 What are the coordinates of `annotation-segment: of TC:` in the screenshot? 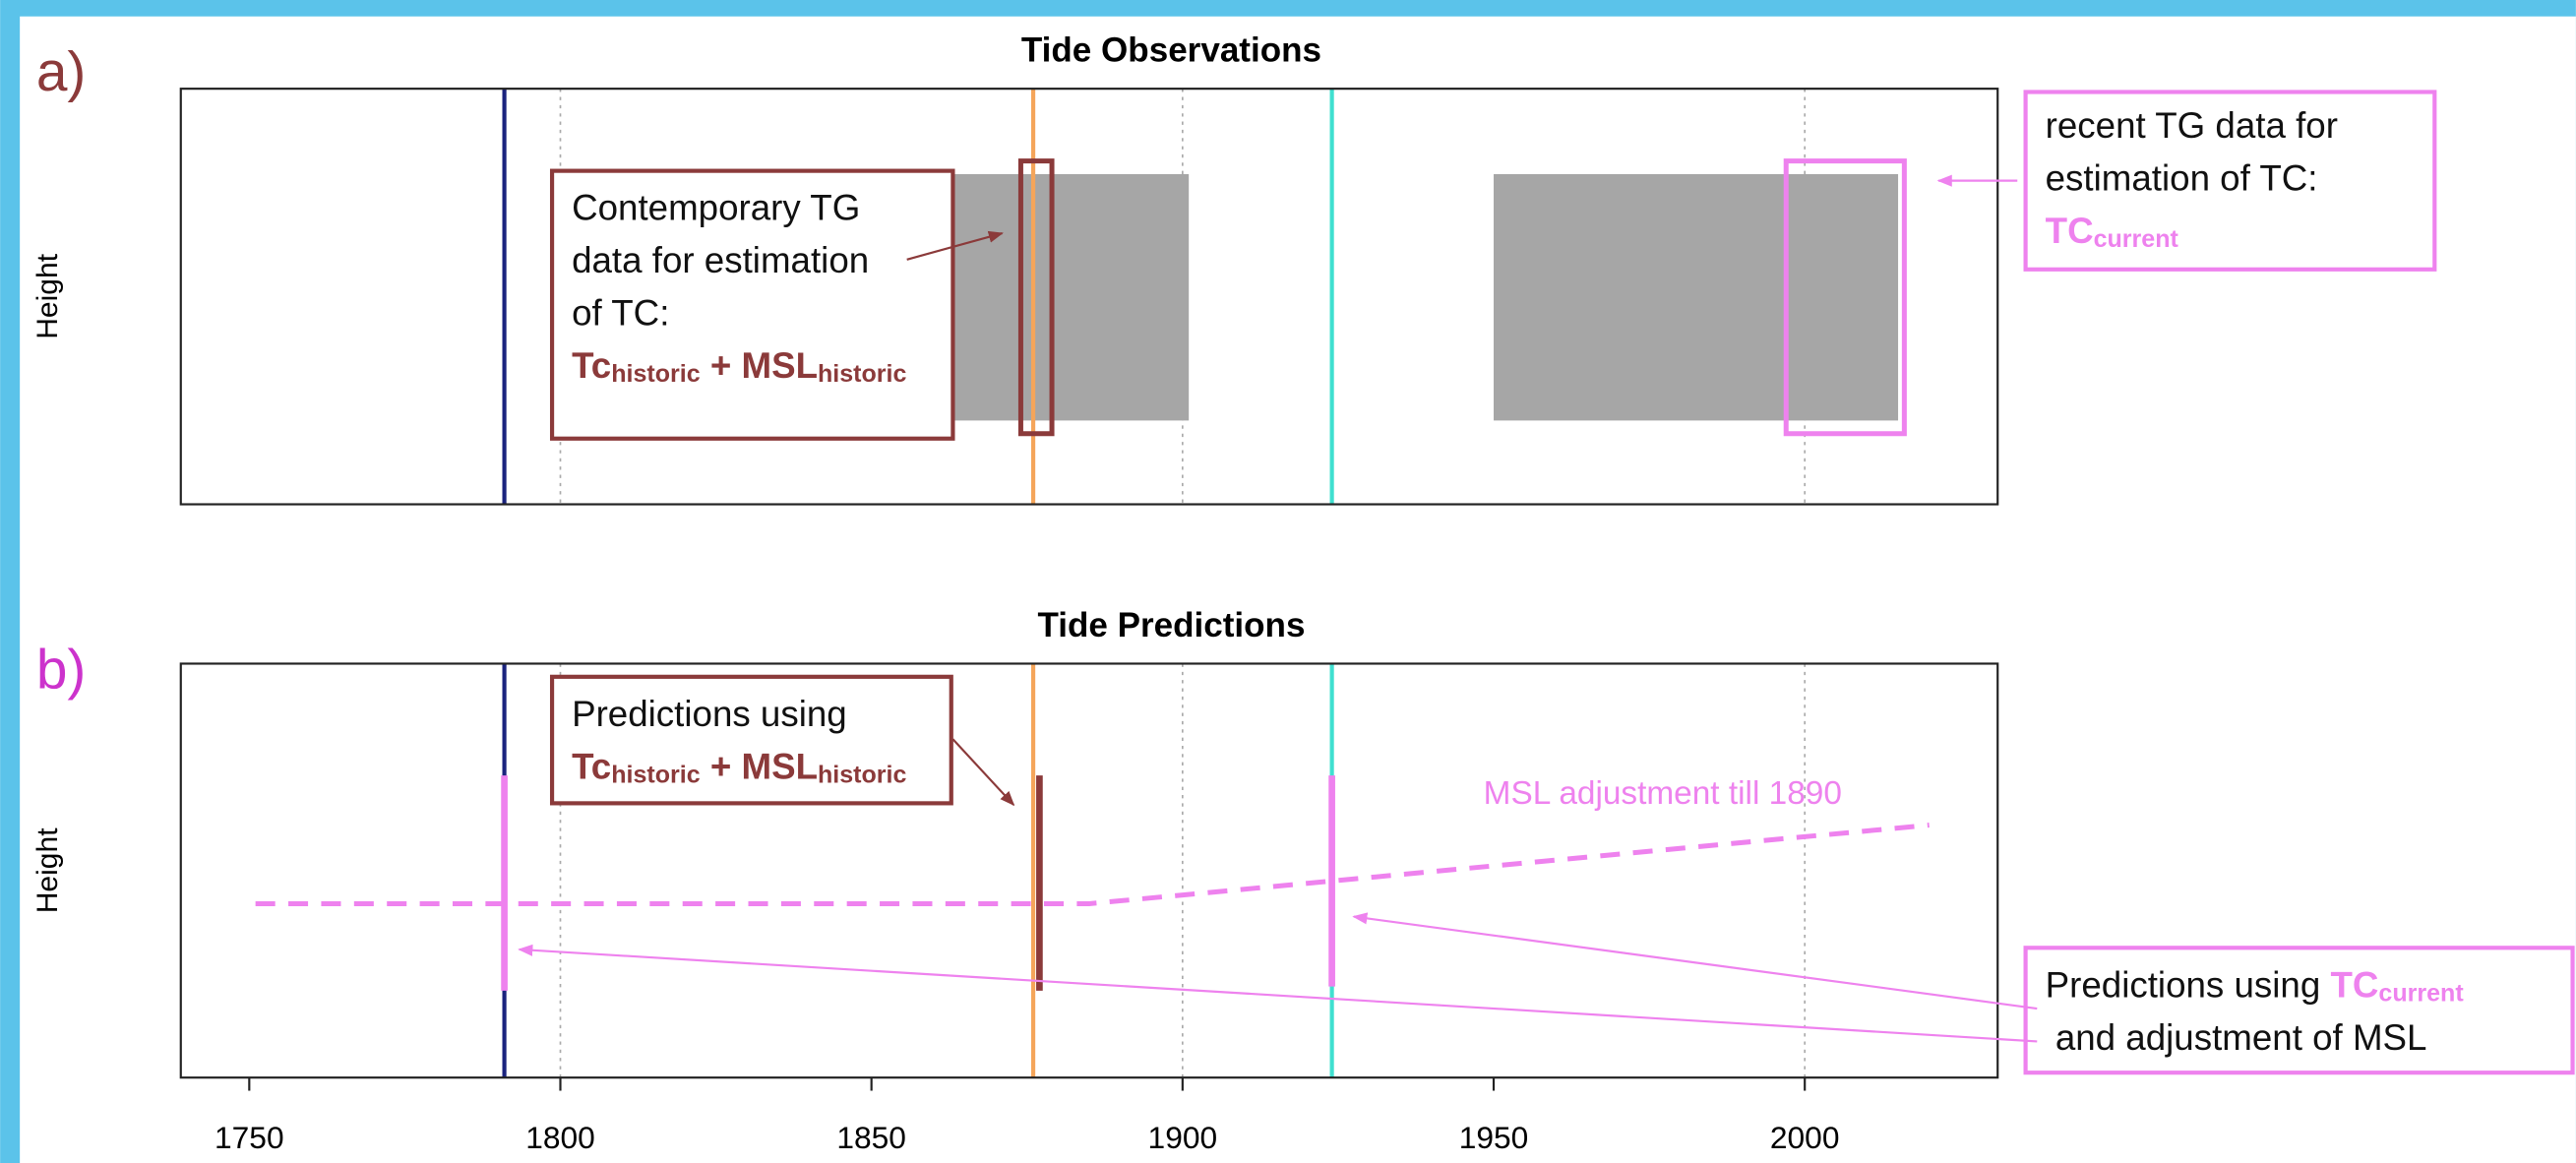 It's located at (620, 312).